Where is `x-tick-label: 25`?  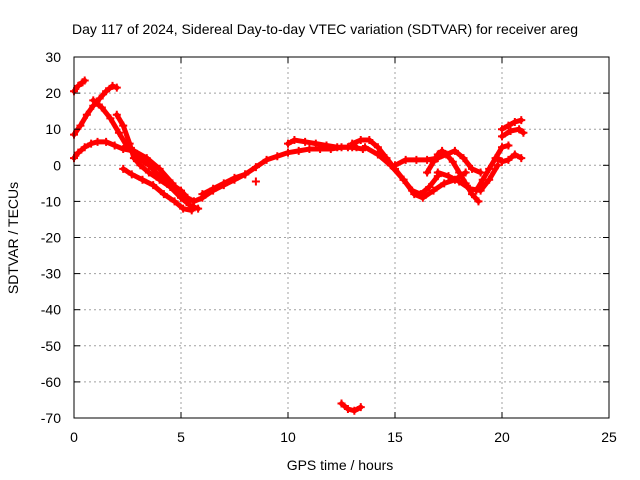 x-tick-label: 25 is located at coordinates (609, 437).